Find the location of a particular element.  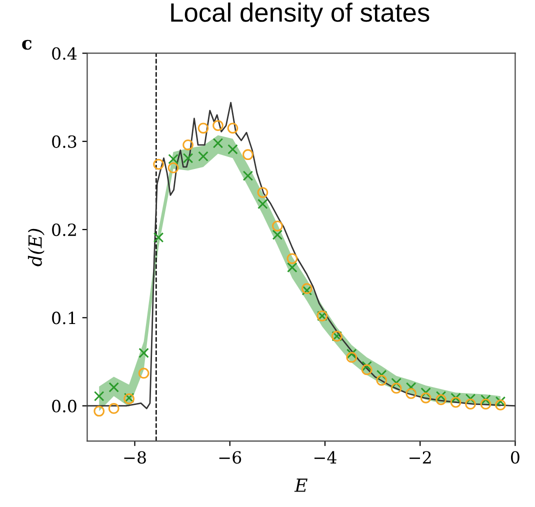

y-tick-label: 0.3 is located at coordinates (64, 141).